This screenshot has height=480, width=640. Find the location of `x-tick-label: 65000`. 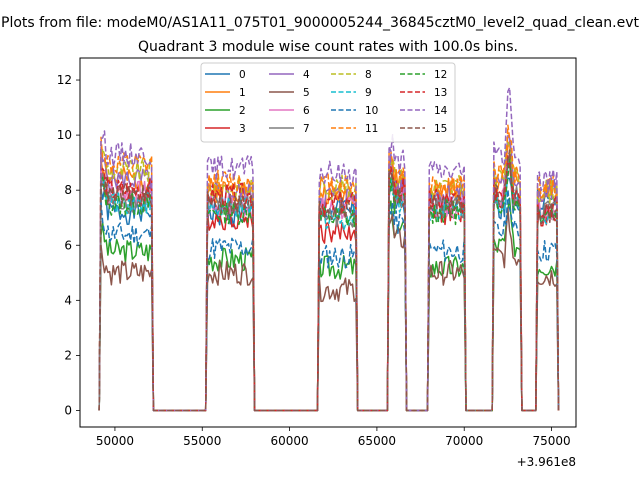

x-tick-label: 65000 is located at coordinates (377, 441).